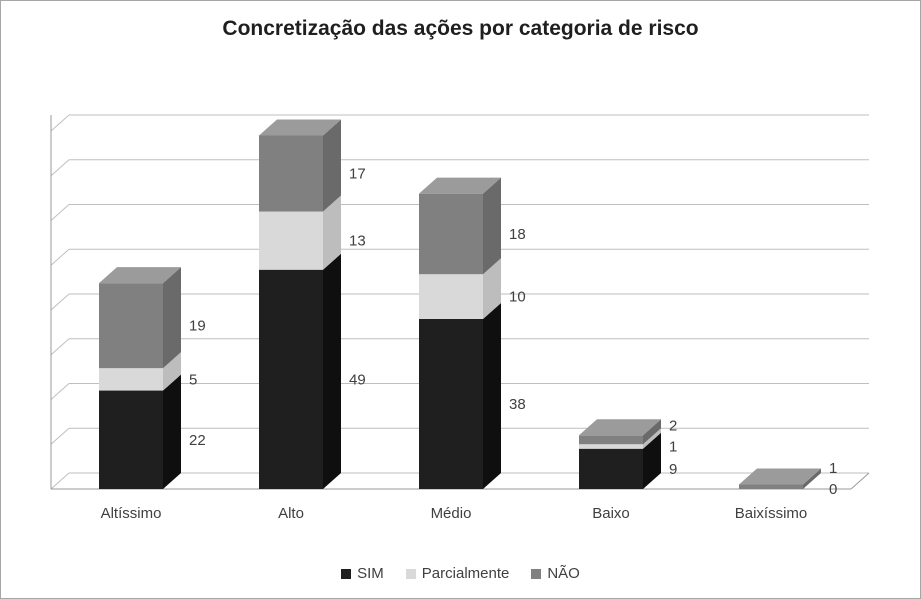 The width and height of the screenshot is (921, 599). I want to click on category-label: Baixíssimo, so click(771, 513).